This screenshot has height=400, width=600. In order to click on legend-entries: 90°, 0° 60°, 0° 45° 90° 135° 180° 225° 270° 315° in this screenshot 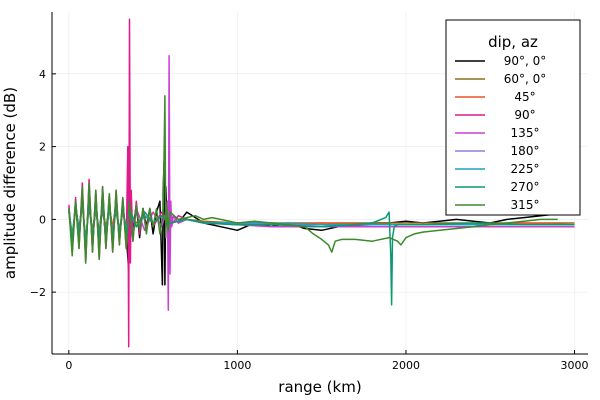, I will do `click(500, 133)`.